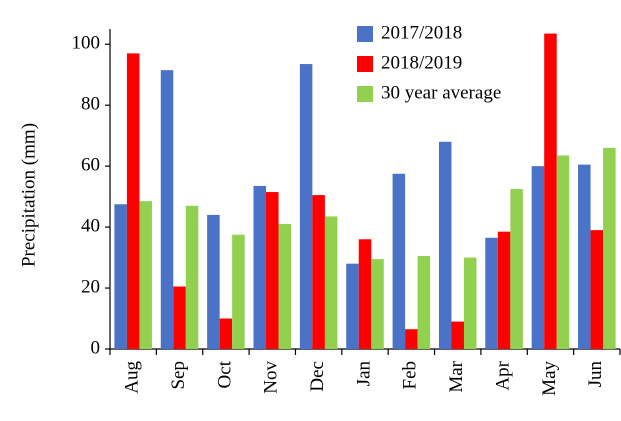  What do you see at coordinates (410, 375) in the screenshot?
I see `x-tick-label: Feb` at bounding box center [410, 375].